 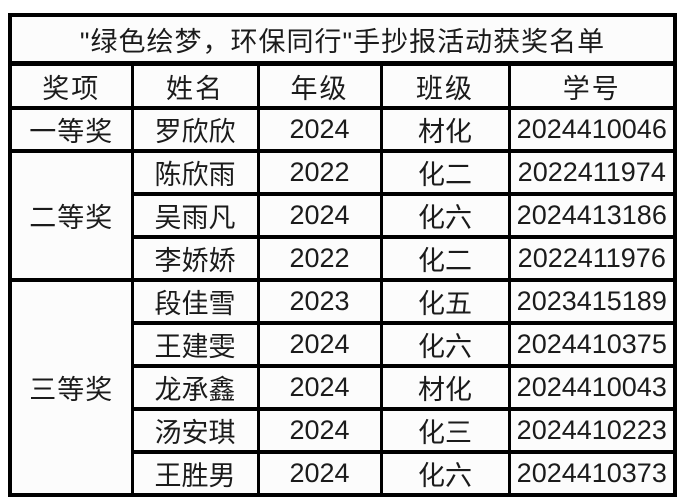 What do you see at coordinates (445, 85) in the screenshot?
I see `header-class: 班级` at bounding box center [445, 85].